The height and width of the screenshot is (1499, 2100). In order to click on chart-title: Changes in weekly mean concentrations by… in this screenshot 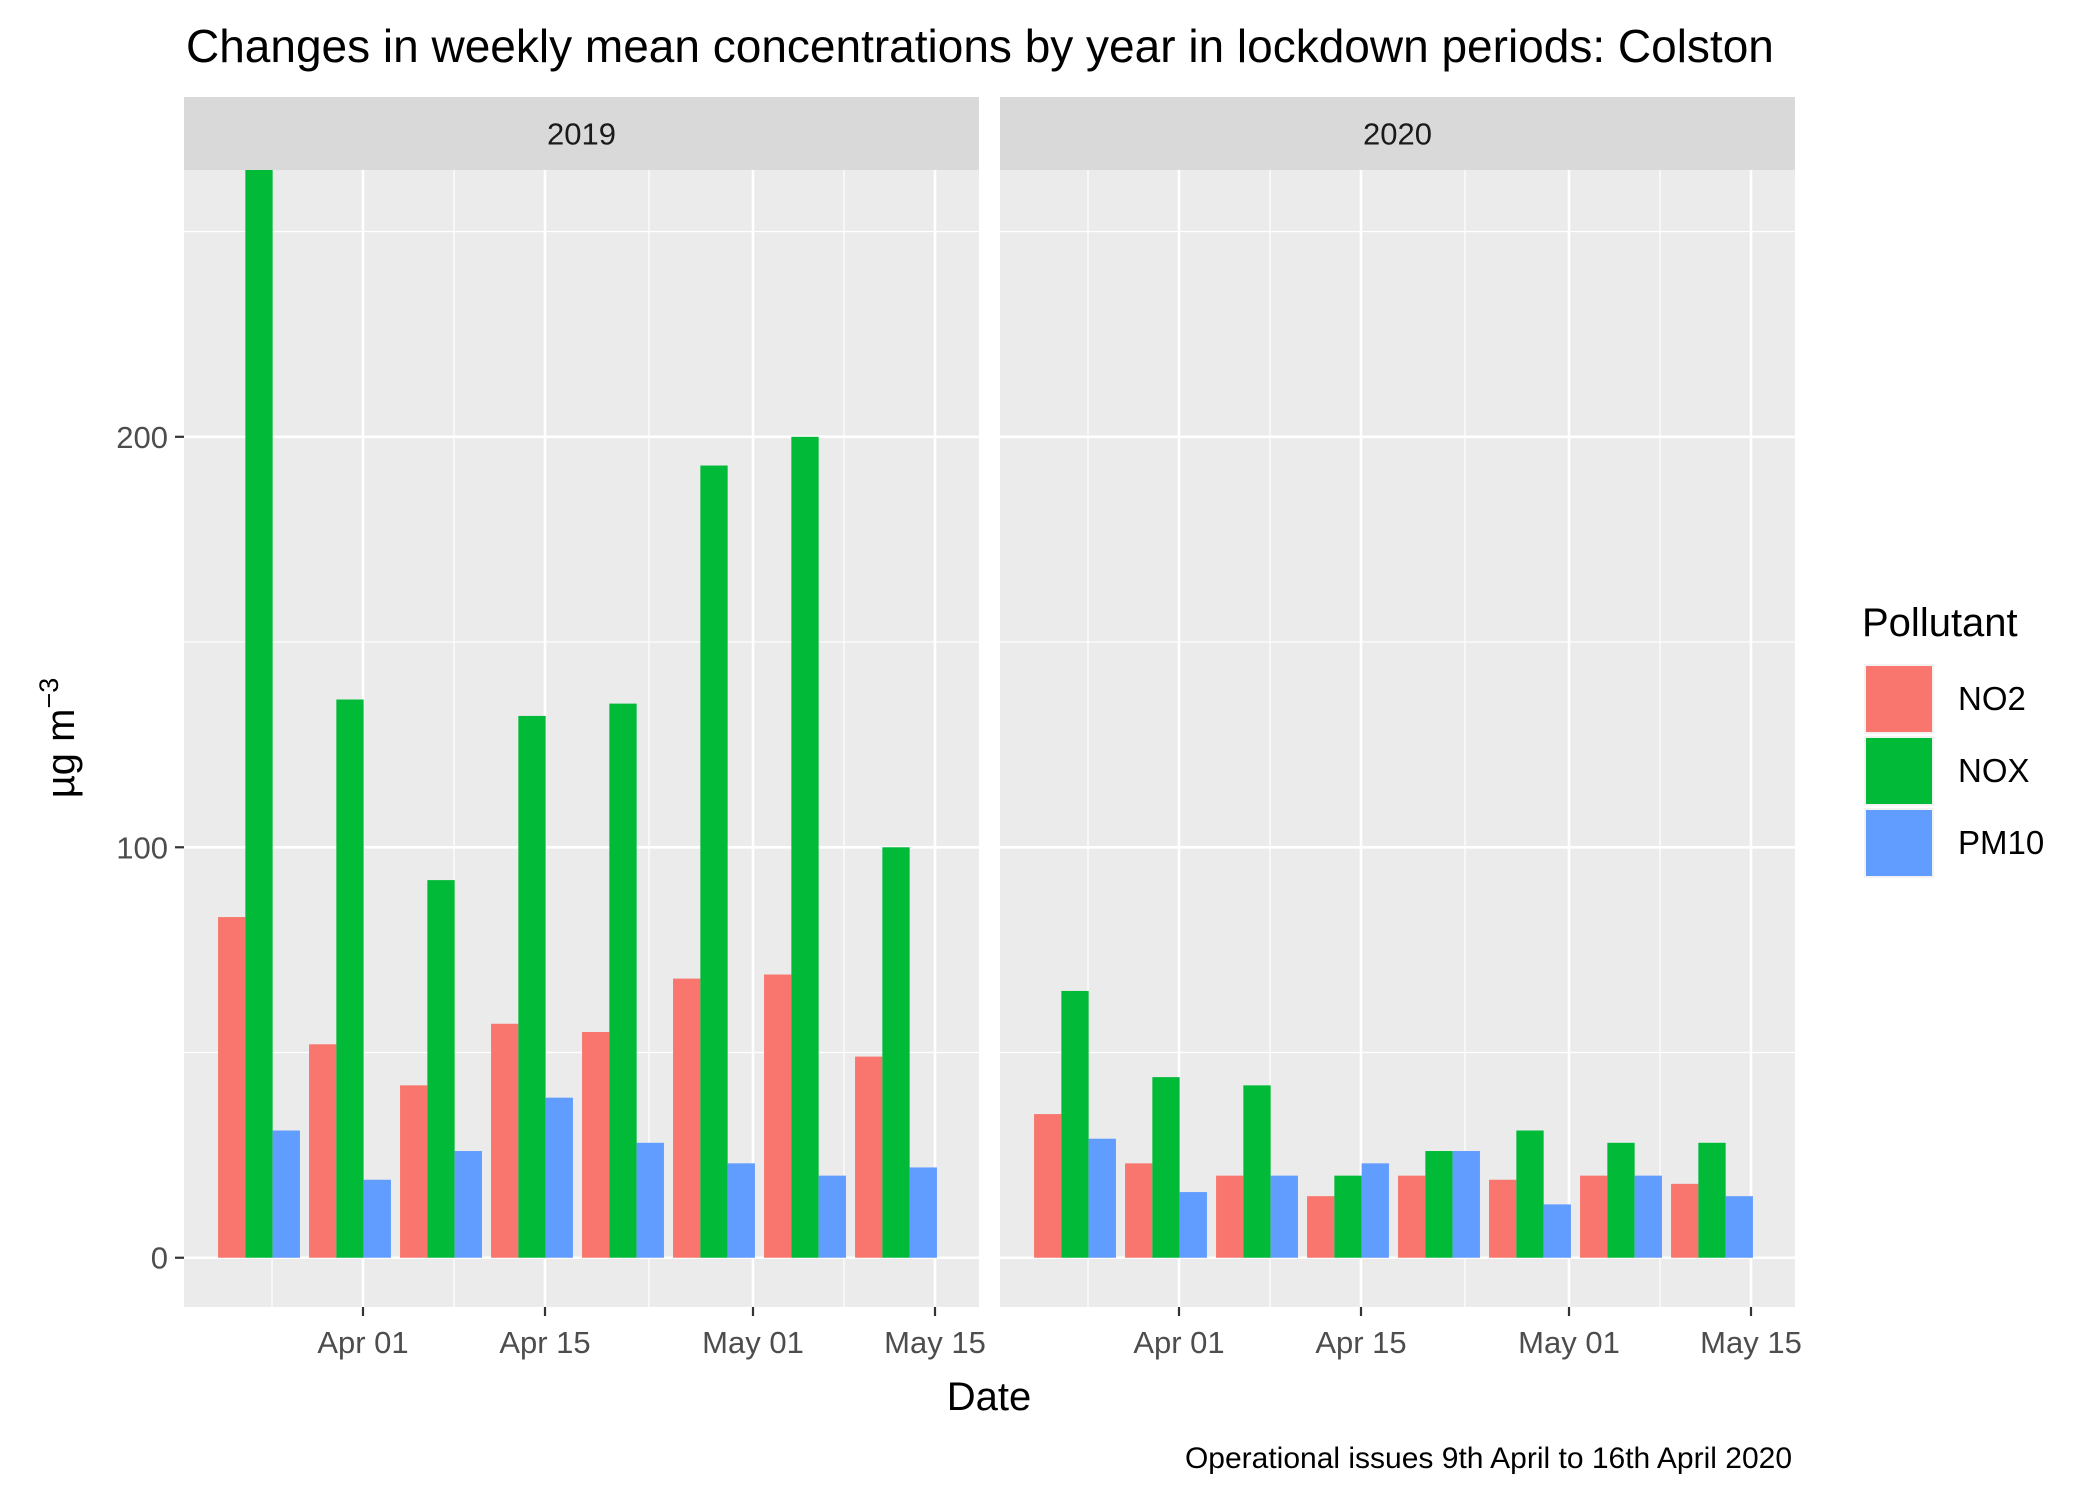, I will do `click(980, 46)`.